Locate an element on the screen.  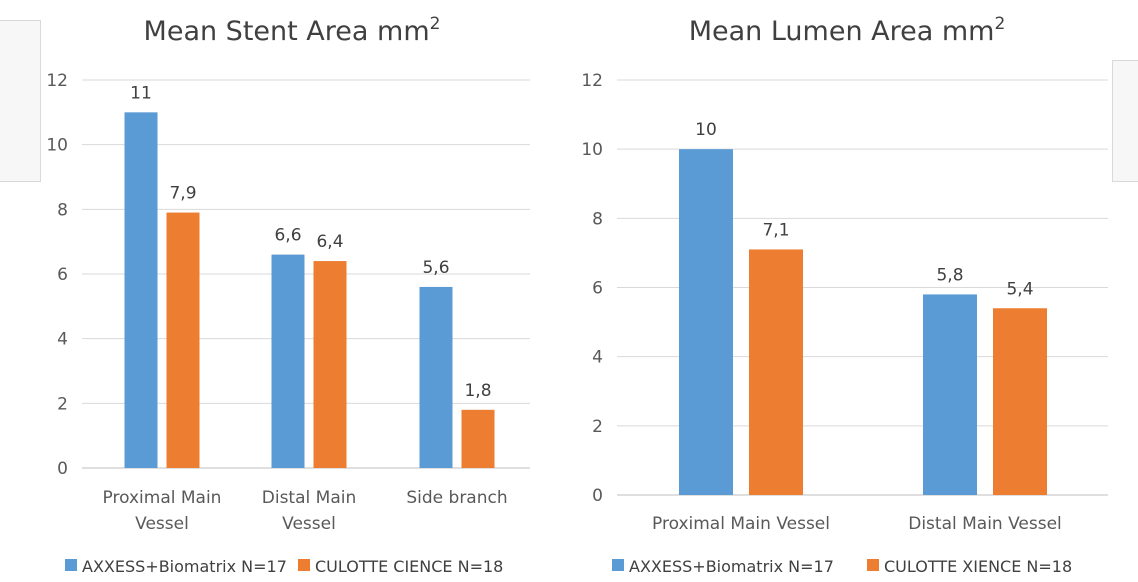
category-label: Distal Main Vessel is located at coordinates (985, 524).